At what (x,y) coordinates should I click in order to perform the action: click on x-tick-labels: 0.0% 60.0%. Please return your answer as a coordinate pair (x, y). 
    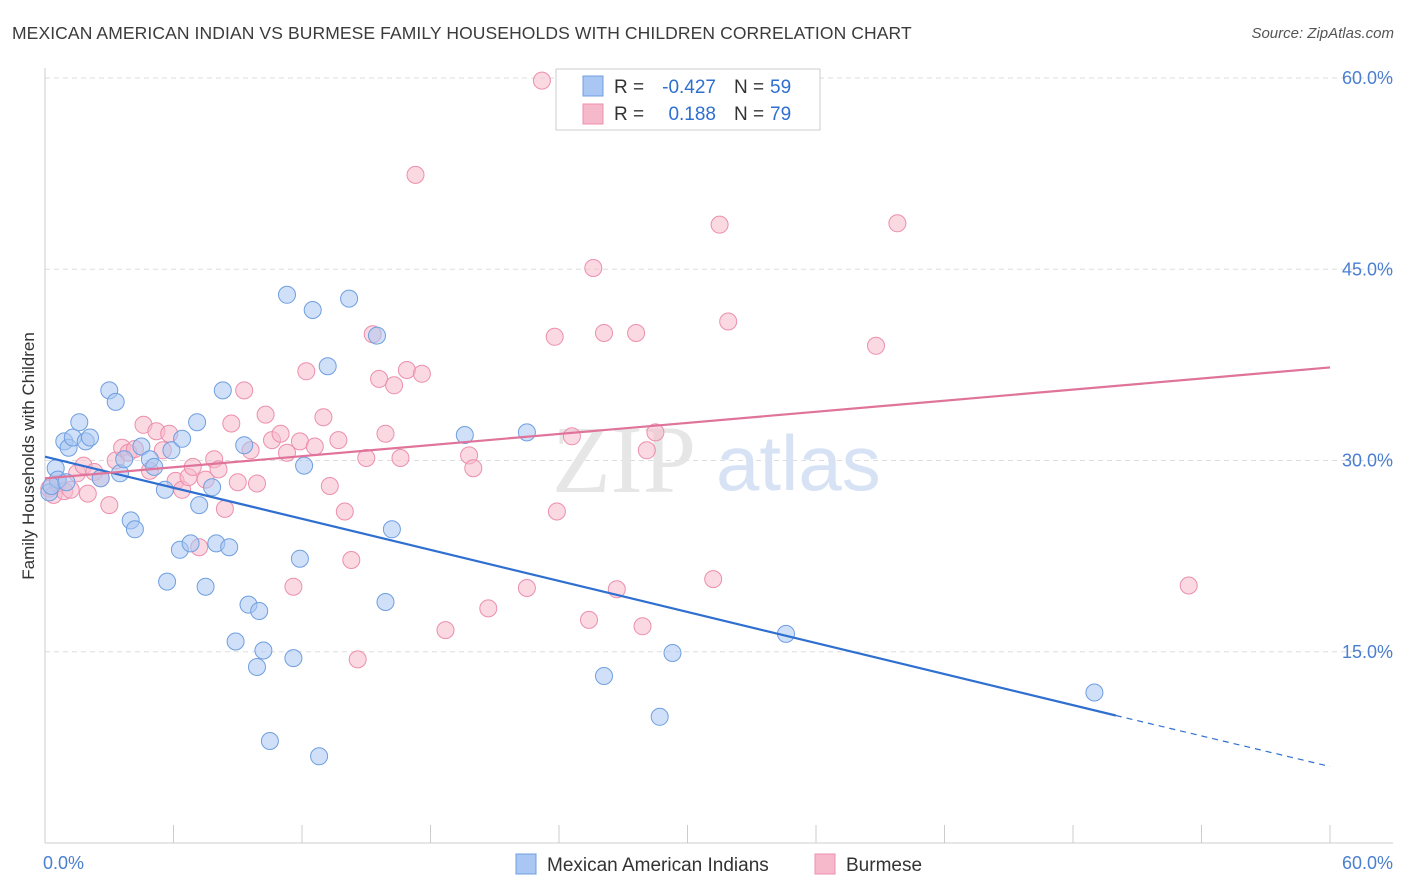
    Looking at the image, I should click on (718, 863).